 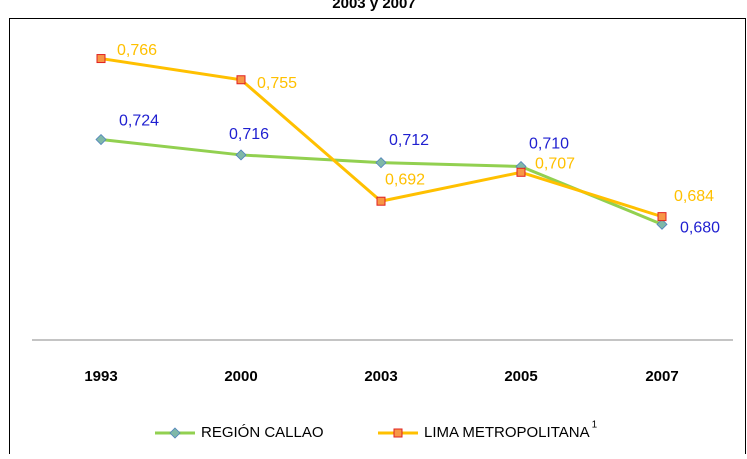 I want to click on data-label: 0,680, so click(x=700, y=228).